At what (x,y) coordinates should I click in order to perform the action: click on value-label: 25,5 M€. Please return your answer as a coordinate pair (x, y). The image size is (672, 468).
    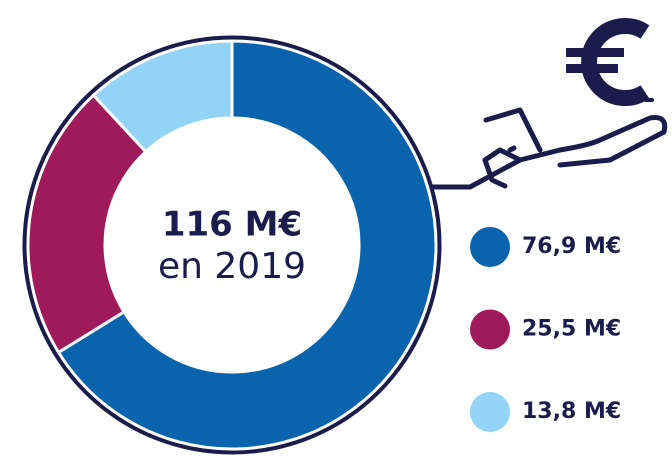
    Looking at the image, I should click on (571, 329).